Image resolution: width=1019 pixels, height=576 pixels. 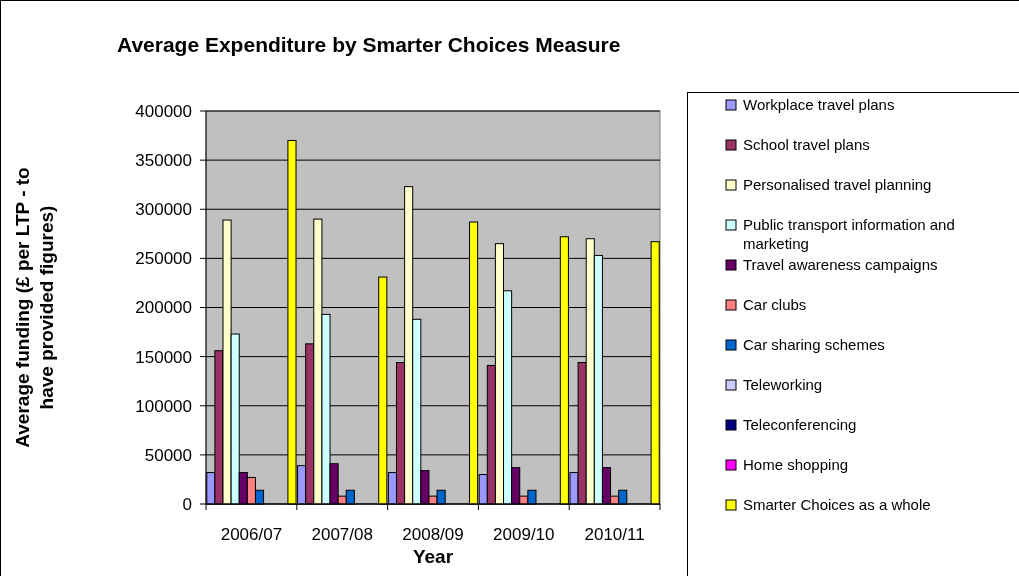 What do you see at coordinates (251, 534) in the screenshot?
I see `x-tick-label: 2006/07` at bounding box center [251, 534].